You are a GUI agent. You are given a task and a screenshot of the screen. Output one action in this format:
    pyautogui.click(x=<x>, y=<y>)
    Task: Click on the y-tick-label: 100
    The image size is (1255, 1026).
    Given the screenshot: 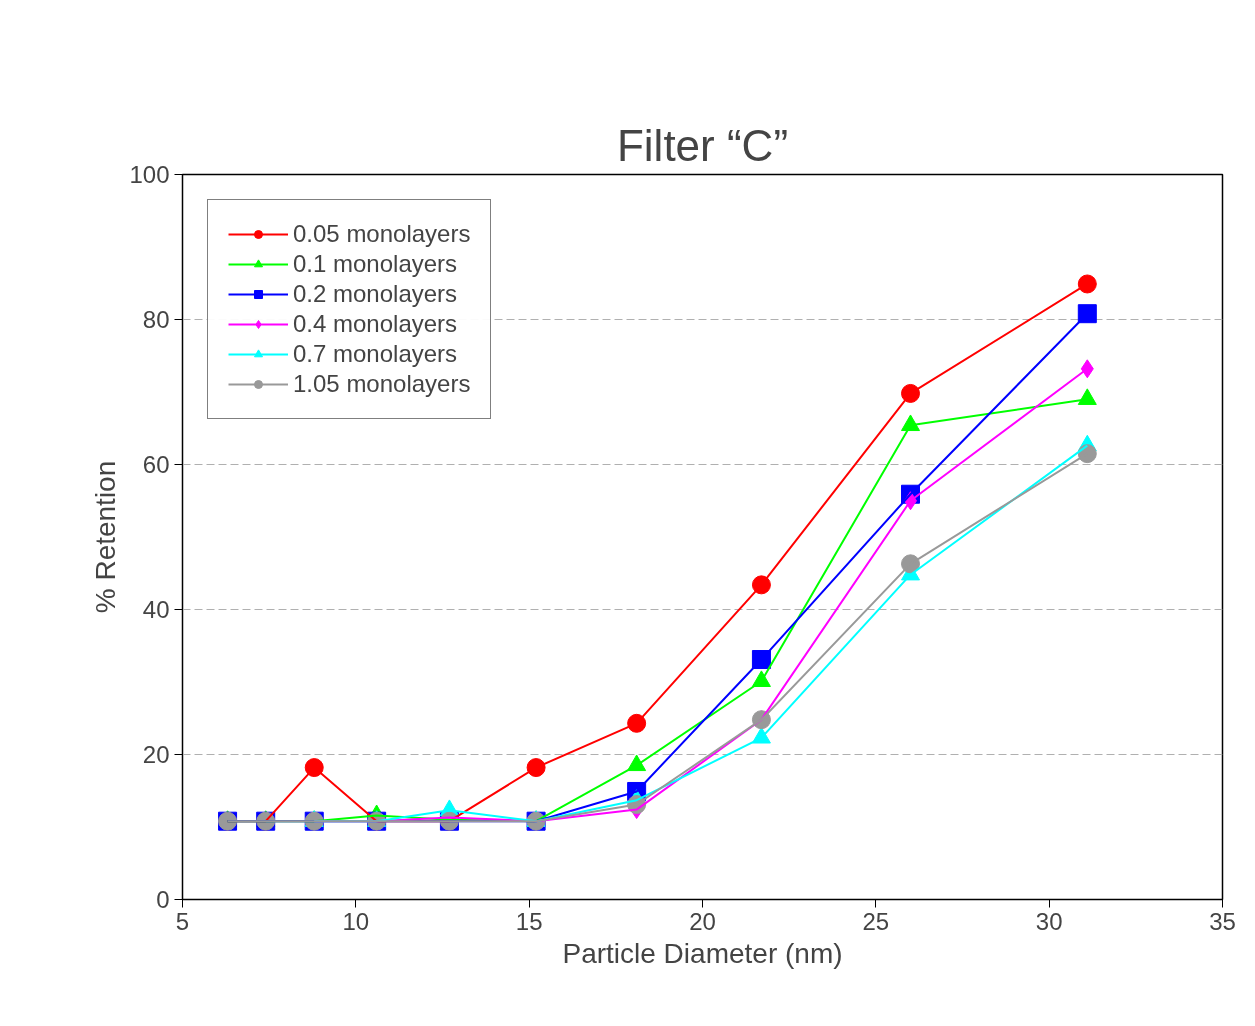 What is the action you would take?
    pyautogui.click(x=149, y=174)
    